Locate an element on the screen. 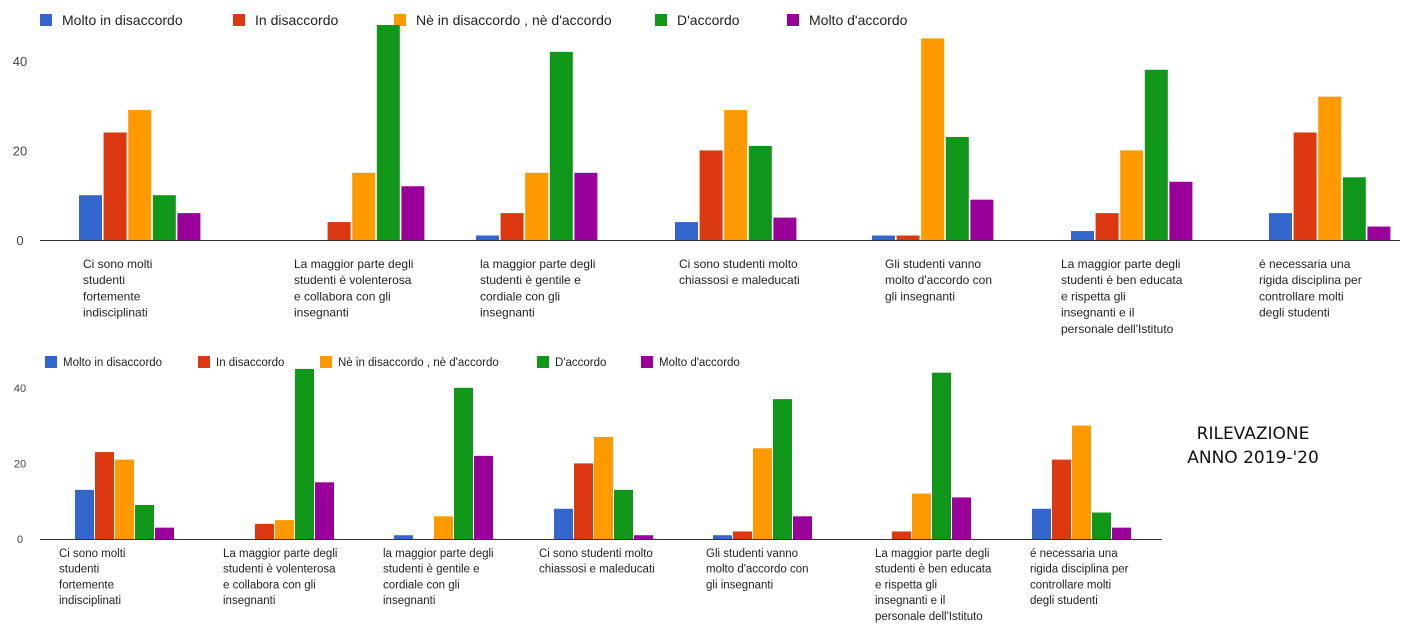 This screenshot has width=1420, height=628. survey-period-line1: RILEVAZIONE is located at coordinates (1253, 434).